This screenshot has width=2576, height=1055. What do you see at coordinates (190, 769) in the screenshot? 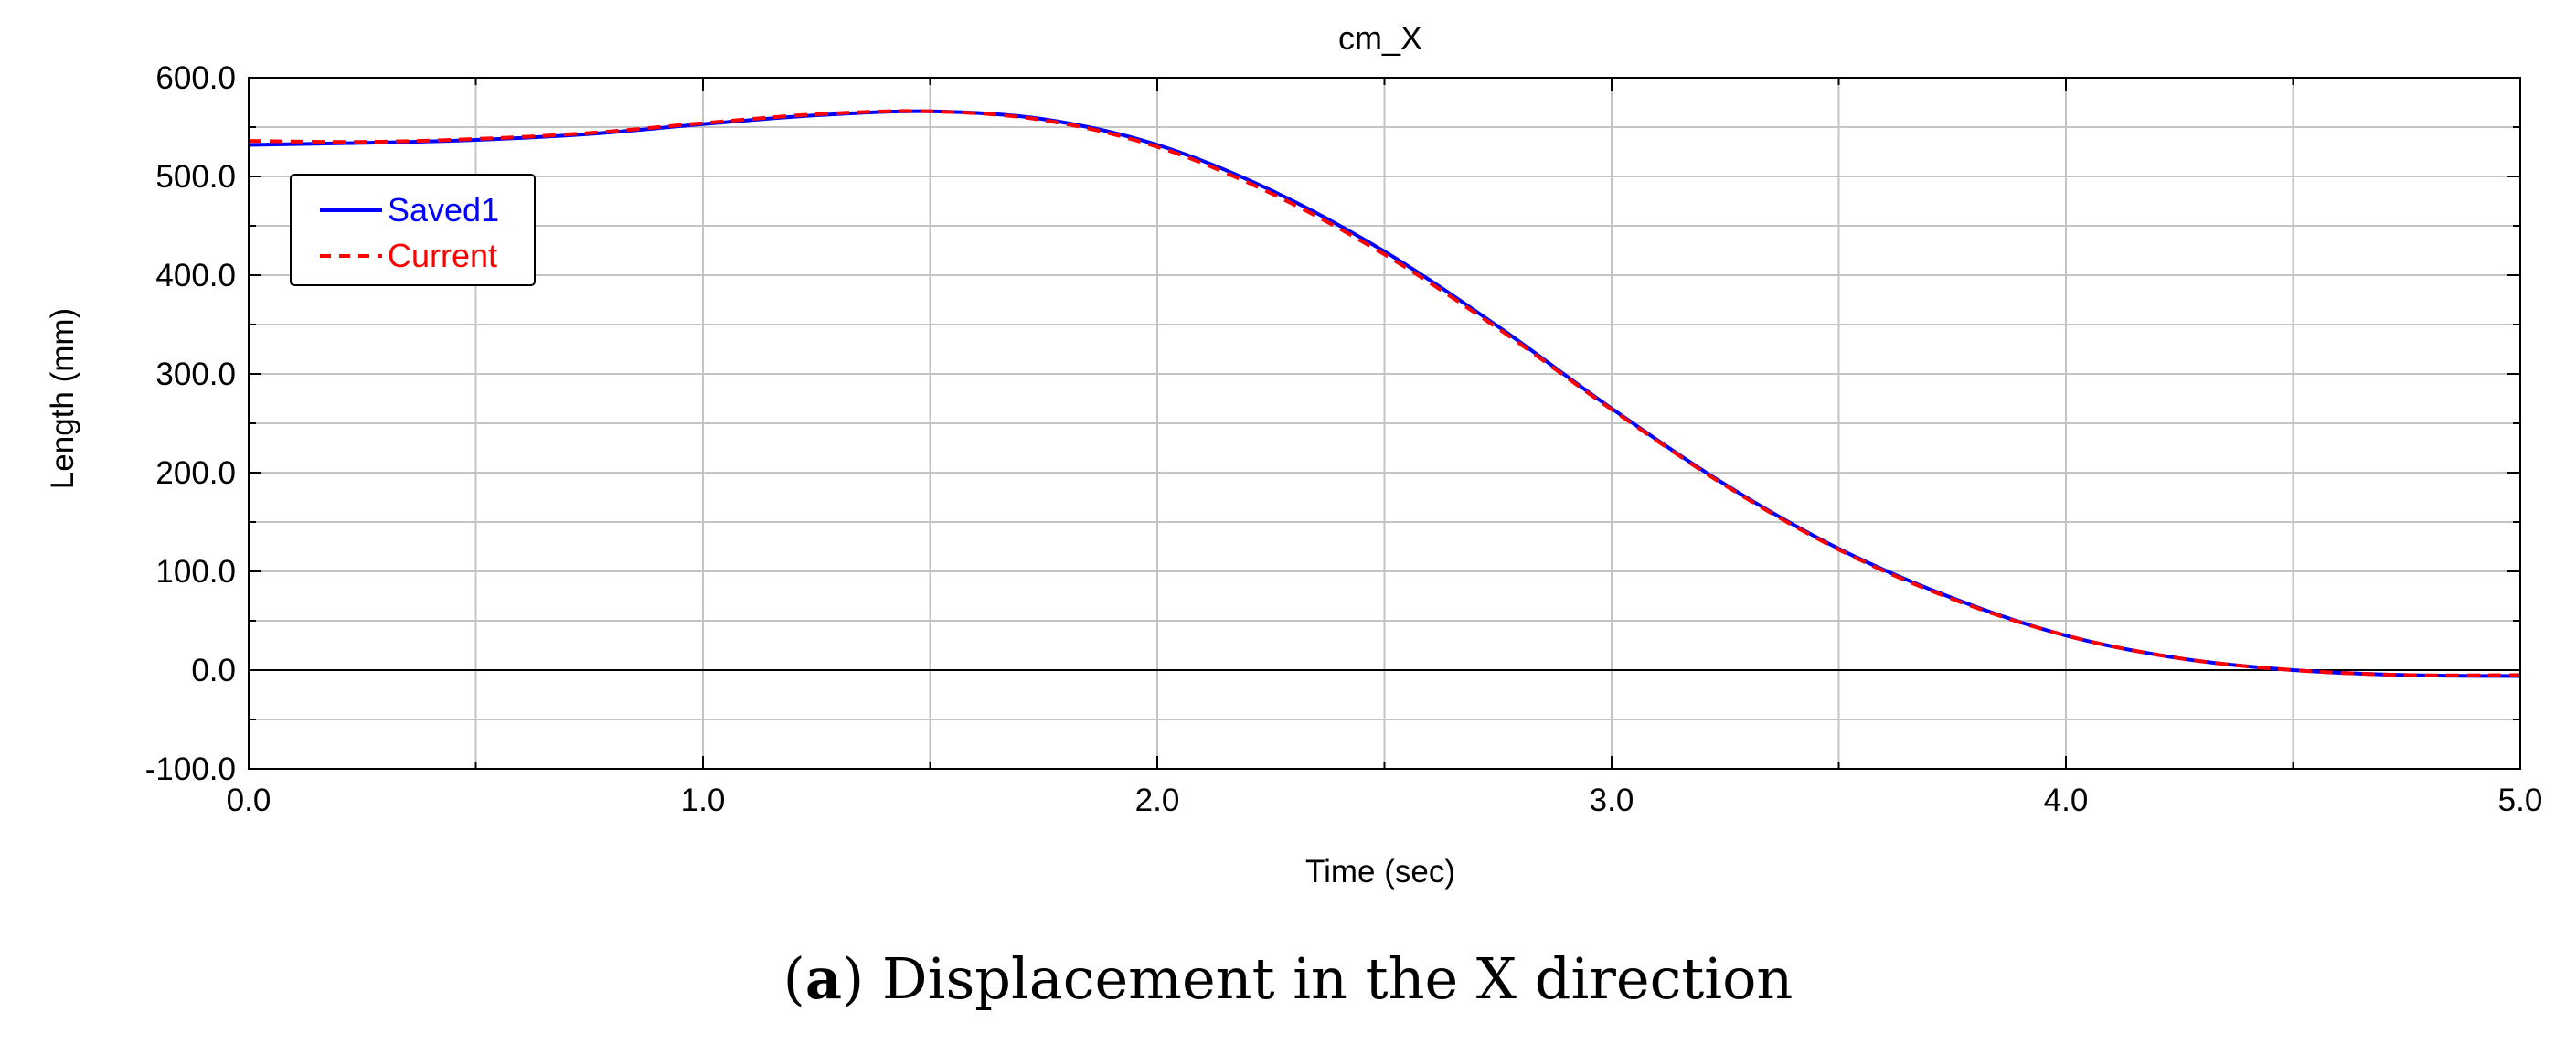
I see `y-tick-label: -100.0` at bounding box center [190, 769].